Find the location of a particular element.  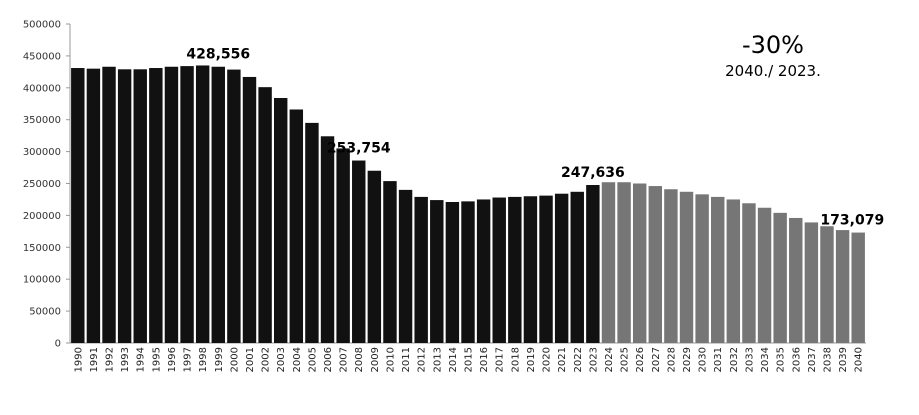

bar-1991 is located at coordinates (93, 205).